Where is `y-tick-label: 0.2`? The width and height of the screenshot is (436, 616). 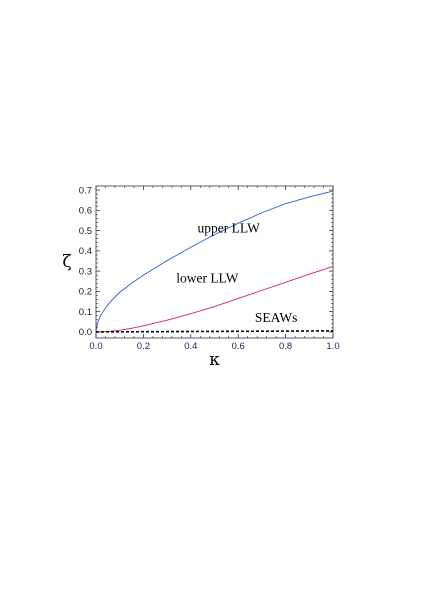 y-tick-label: 0.2 is located at coordinates (85, 292).